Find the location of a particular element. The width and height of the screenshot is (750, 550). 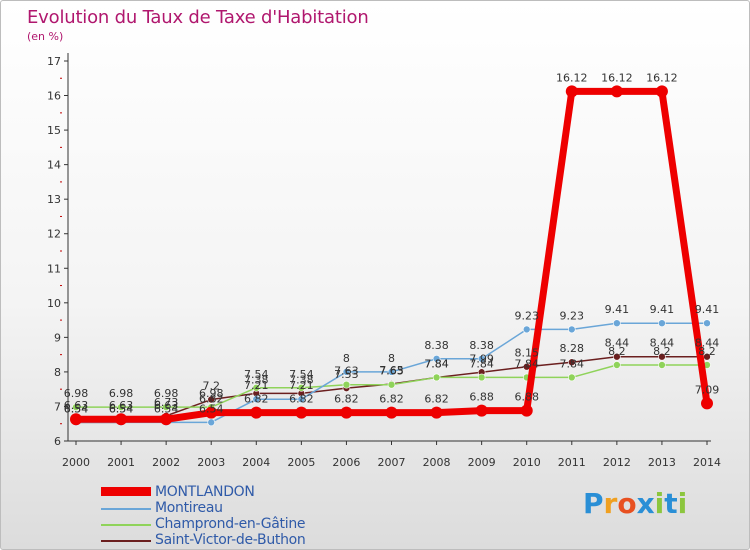

y-tick-label: 8 is located at coordinates (57, 372).